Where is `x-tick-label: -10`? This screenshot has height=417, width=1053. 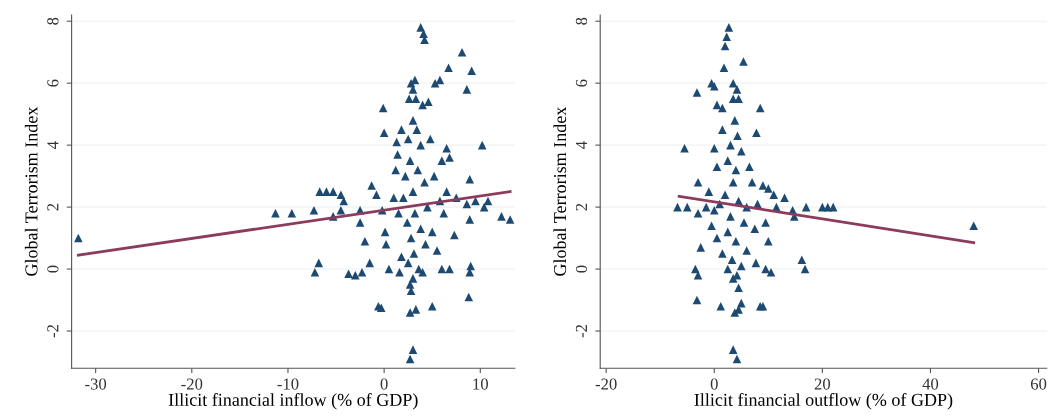
x-tick-label: -10 is located at coordinates (288, 384).